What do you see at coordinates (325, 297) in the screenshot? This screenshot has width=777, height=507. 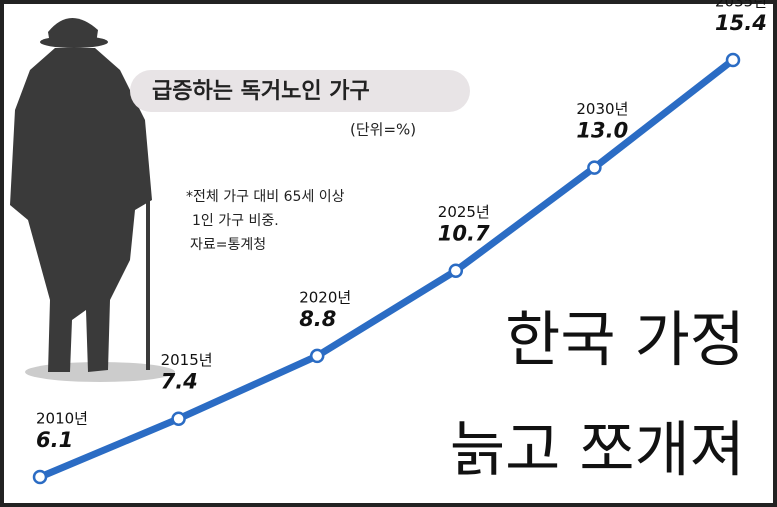 I see `category-label: 2020년` at bounding box center [325, 297].